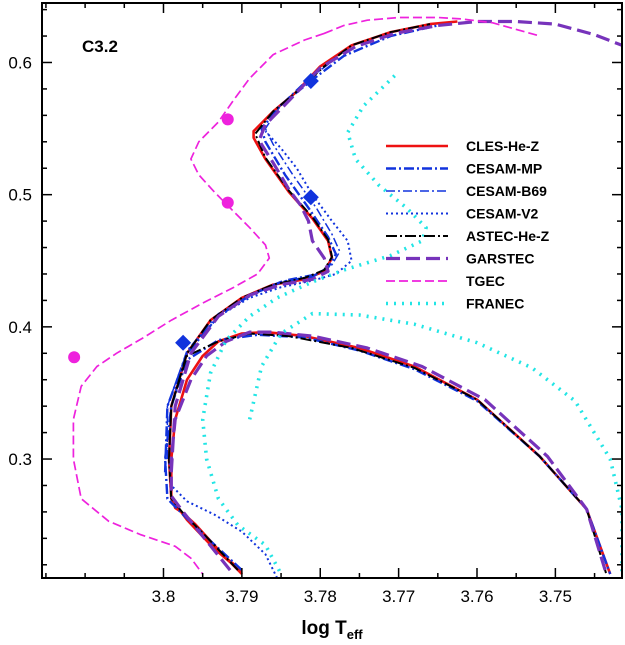 This screenshot has height=645, width=625. I want to click on legend-label: GARSTEC, so click(500, 259).